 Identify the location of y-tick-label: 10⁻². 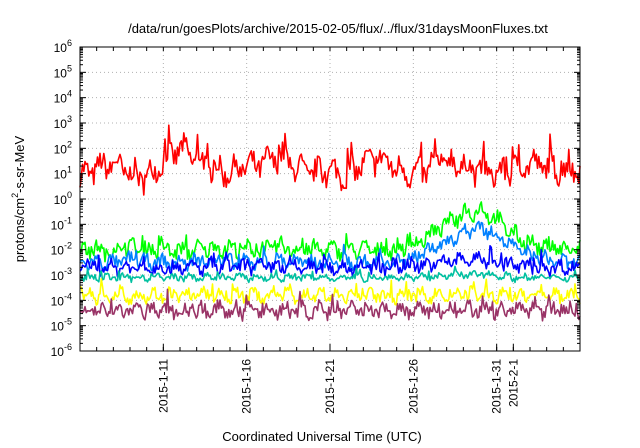
(61, 249).